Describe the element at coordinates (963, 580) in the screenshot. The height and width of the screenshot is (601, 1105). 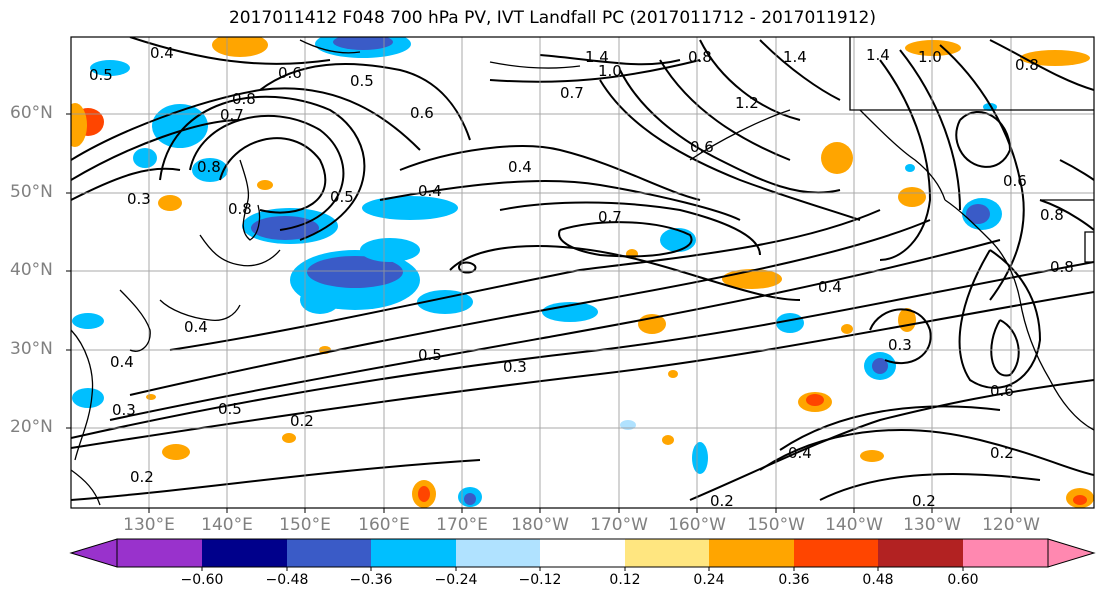
I see `colorbar-tick-label: 0.60` at that location.